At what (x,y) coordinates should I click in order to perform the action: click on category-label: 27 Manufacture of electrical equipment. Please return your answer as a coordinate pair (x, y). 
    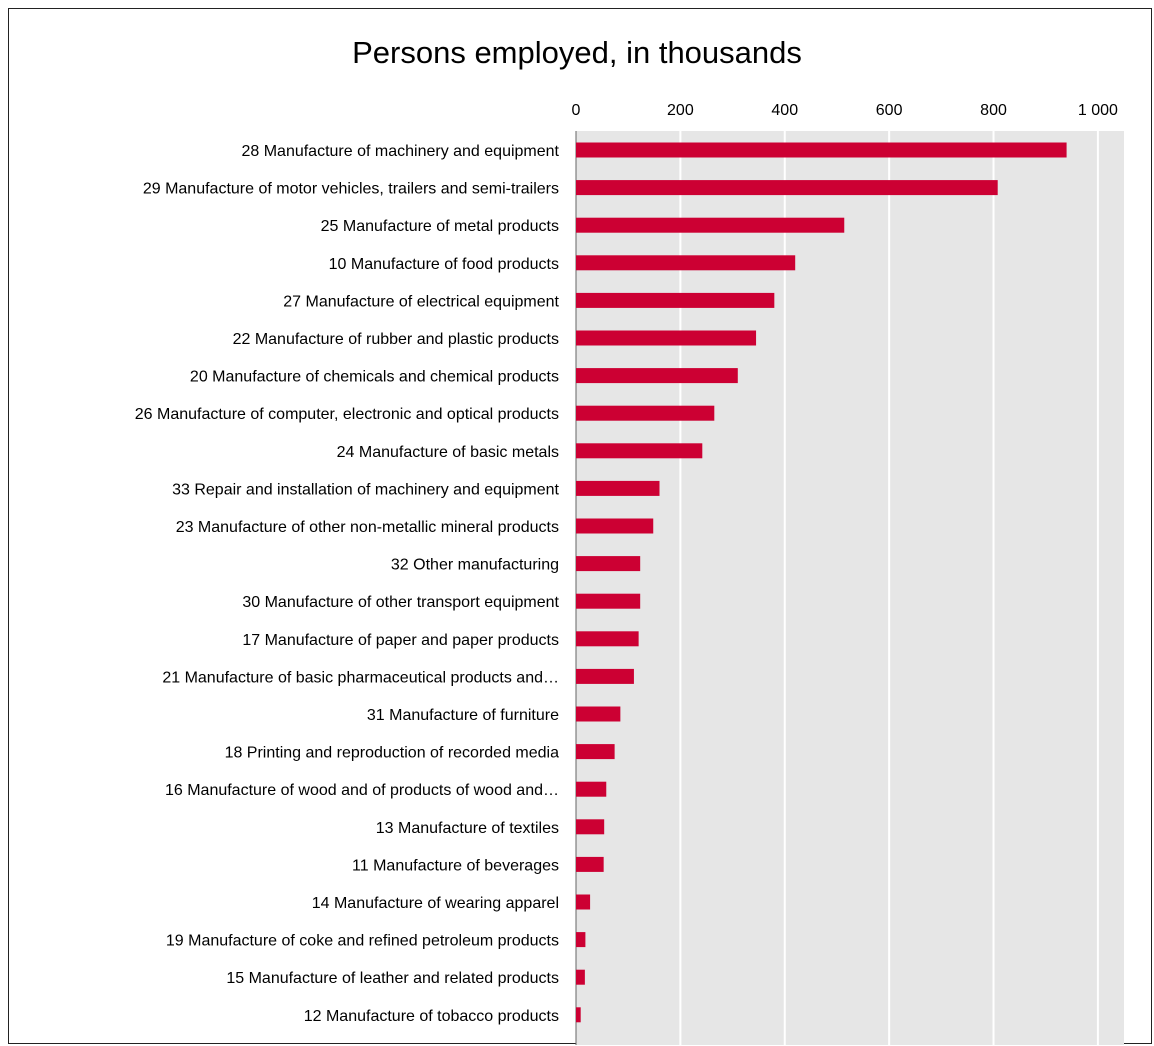
    Looking at the image, I should click on (421, 301).